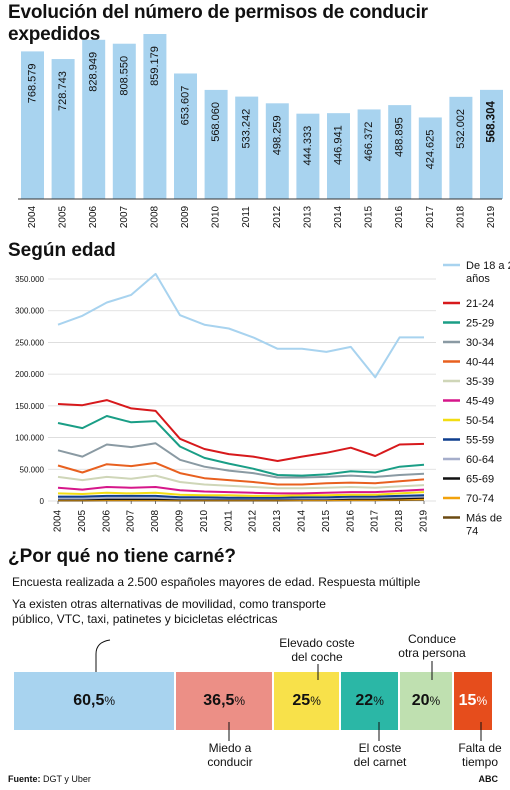 This screenshot has height=790, width=510. I want to click on x-tick-label: 2006, so click(106, 520).